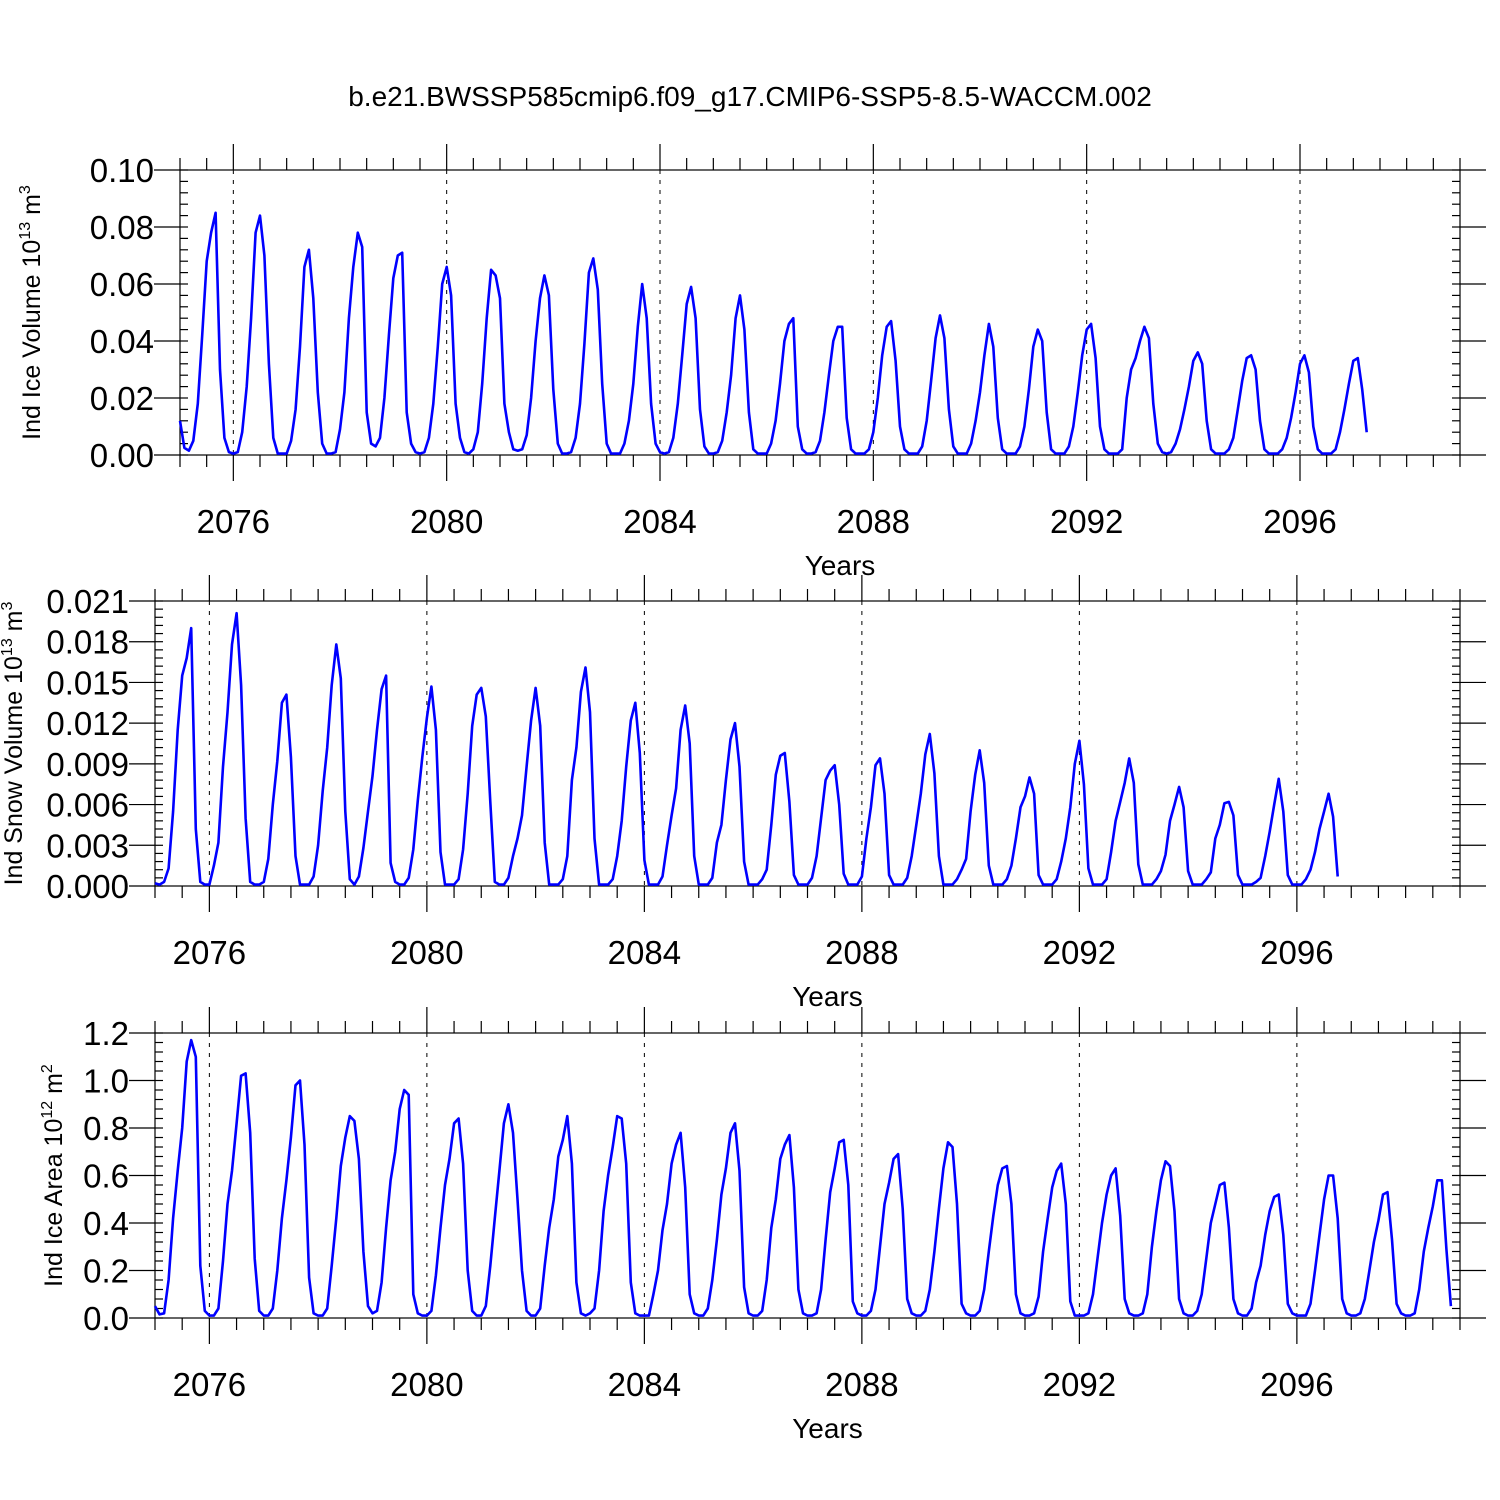  I want to click on y-tick-label: 0.0, so click(106, 1318).